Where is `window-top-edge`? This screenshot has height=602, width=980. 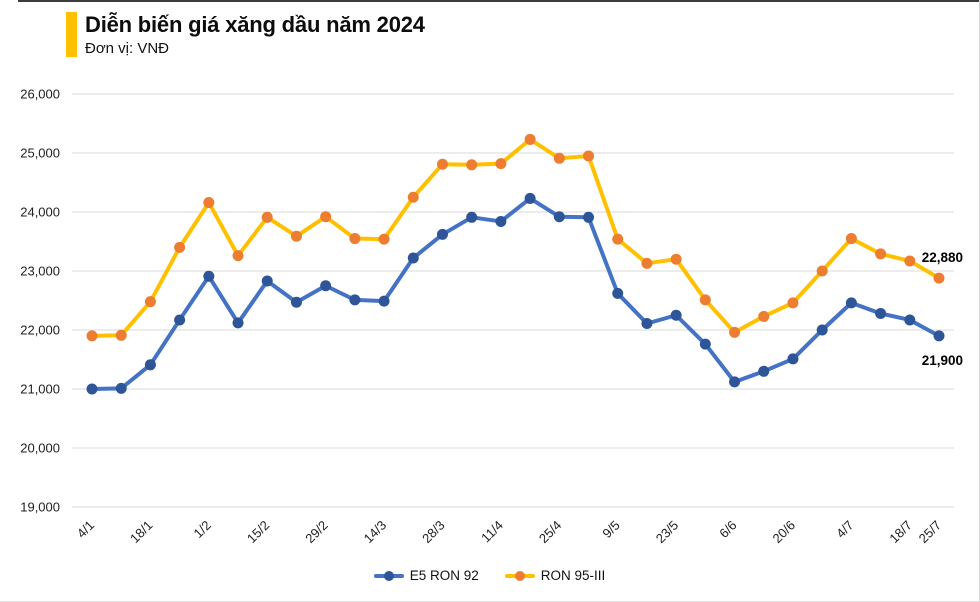
window-top-edge is located at coordinates (498, 1).